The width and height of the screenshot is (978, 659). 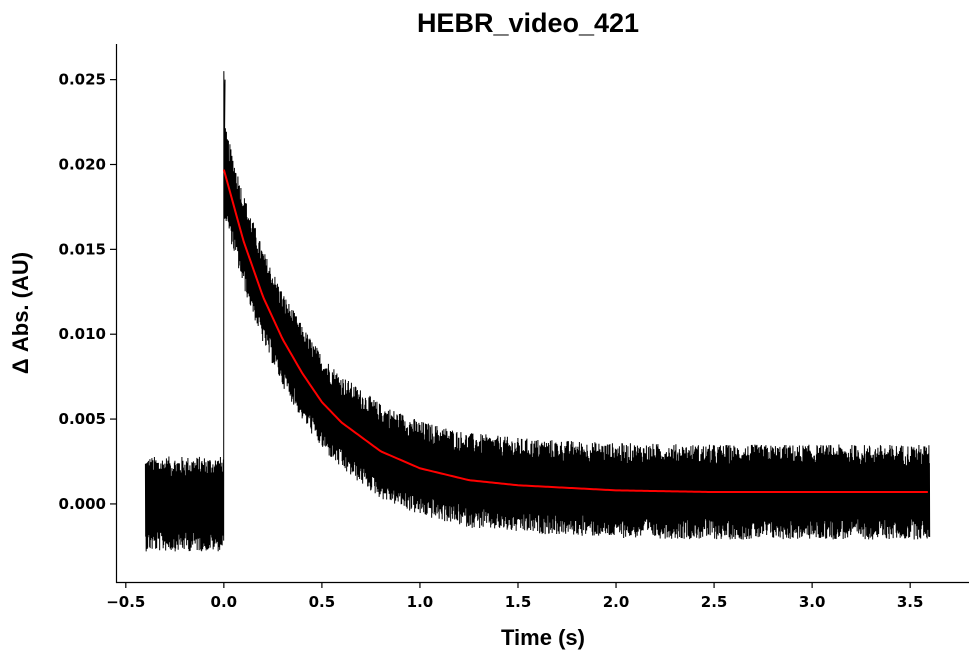 I want to click on y-axis-ticks: 0.000 0.005 0.010 0.015 0.020 0.025, so click(x=87, y=292).